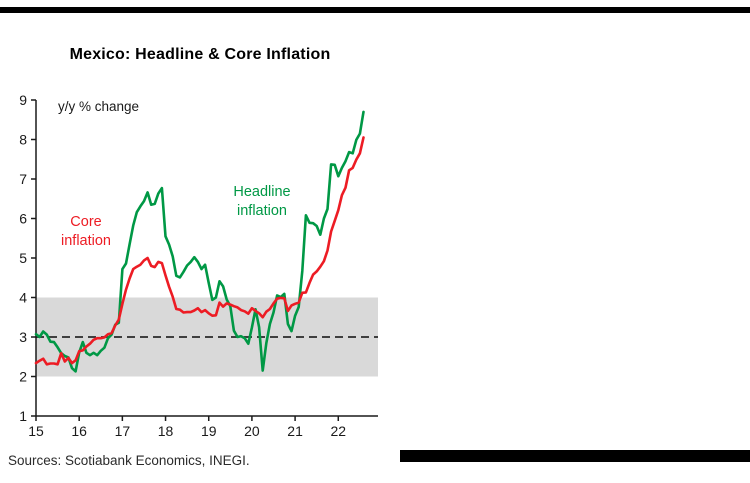  Describe the element at coordinates (123, 431) in the screenshot. I see `x-tick-label: 17` at that location.